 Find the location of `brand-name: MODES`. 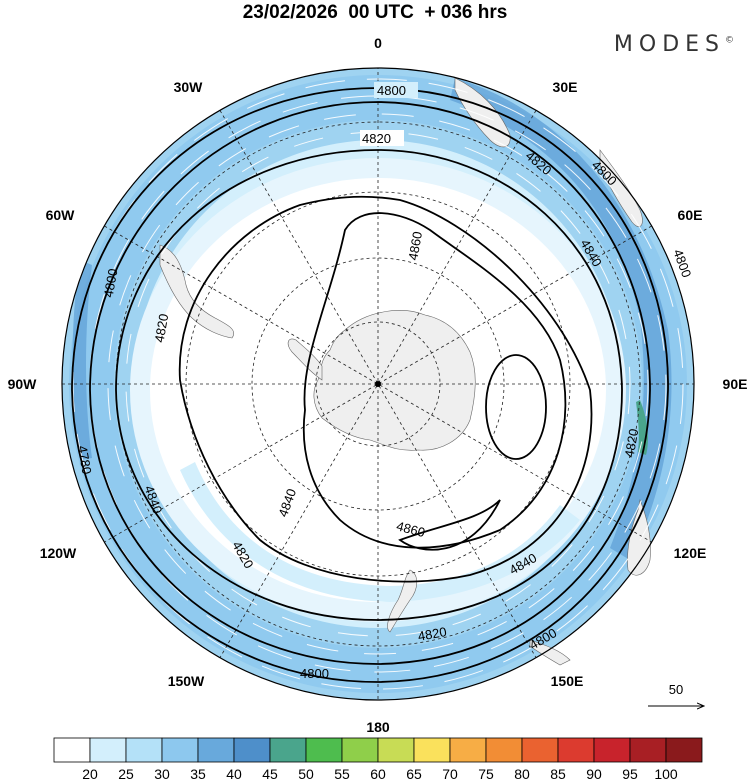

brand-name: MODES is located at coordinates (669, 44).